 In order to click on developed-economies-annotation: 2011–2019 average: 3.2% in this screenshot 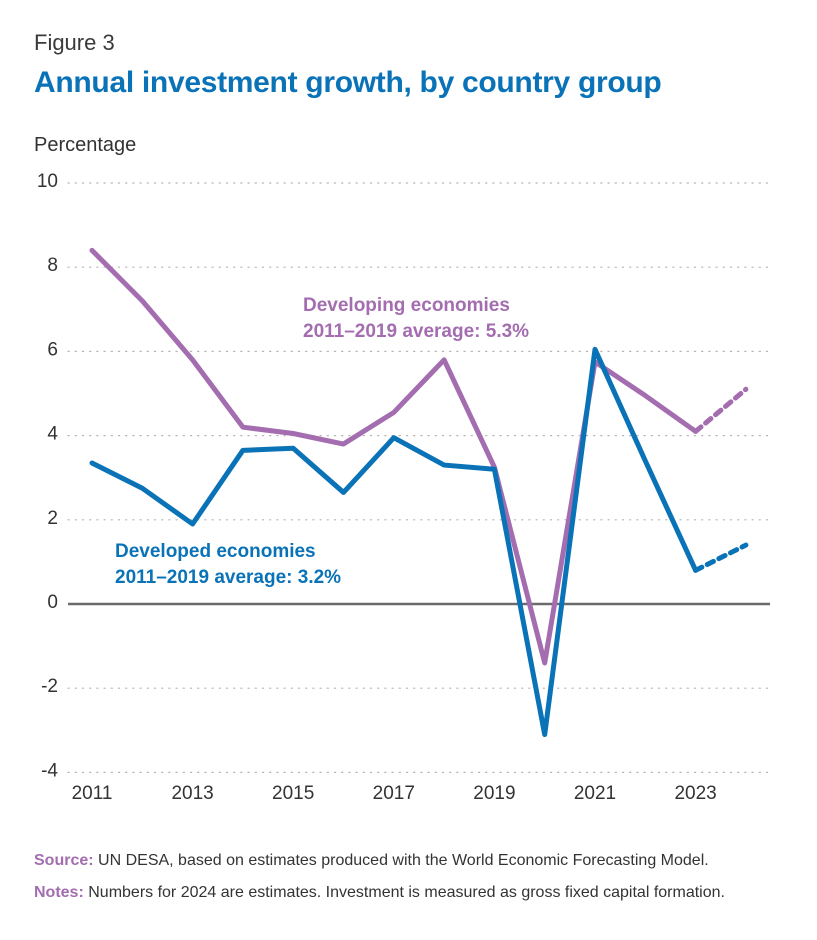, I will do `click(228, 577)`.